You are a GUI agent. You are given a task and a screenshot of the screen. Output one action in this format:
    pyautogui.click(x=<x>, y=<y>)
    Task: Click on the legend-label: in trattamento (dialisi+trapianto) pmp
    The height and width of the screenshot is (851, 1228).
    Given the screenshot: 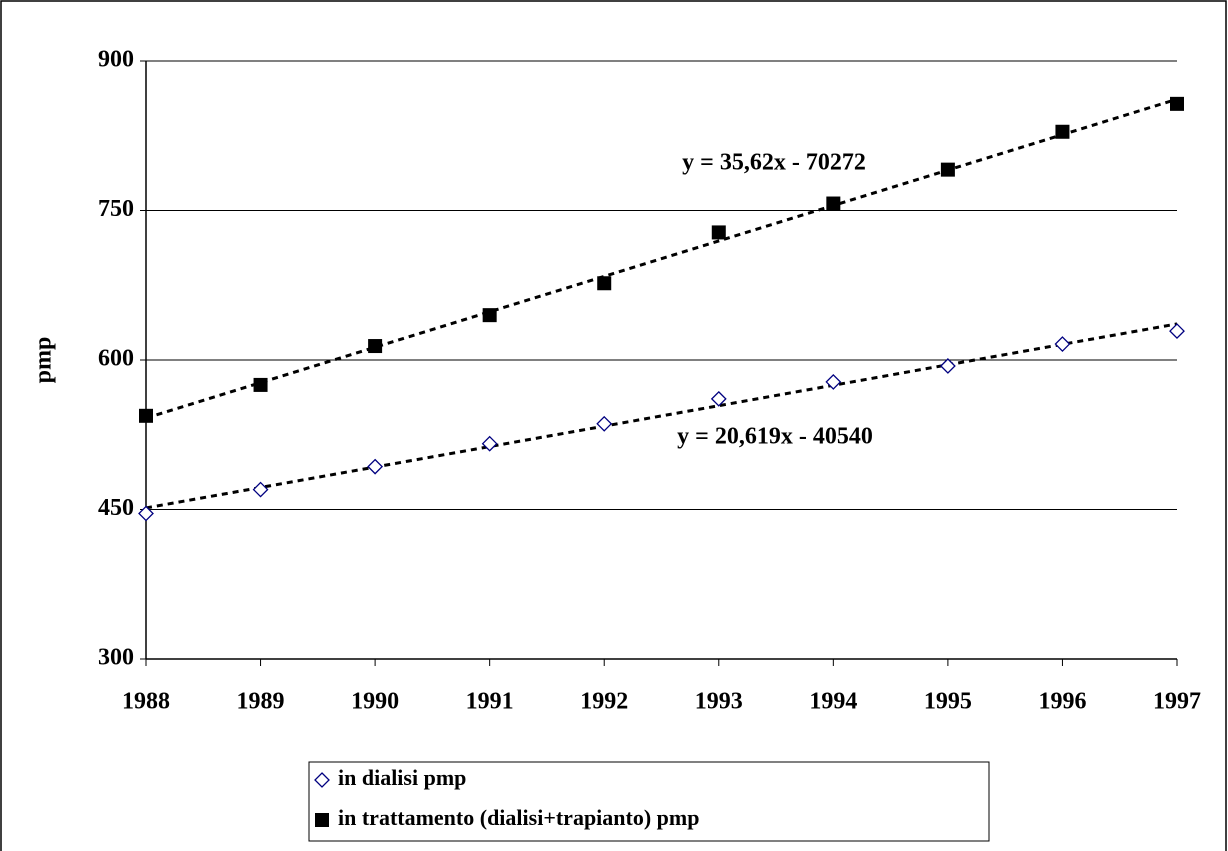 What is the action you would take?
    pyautogui.click(x=518, y=817)
    